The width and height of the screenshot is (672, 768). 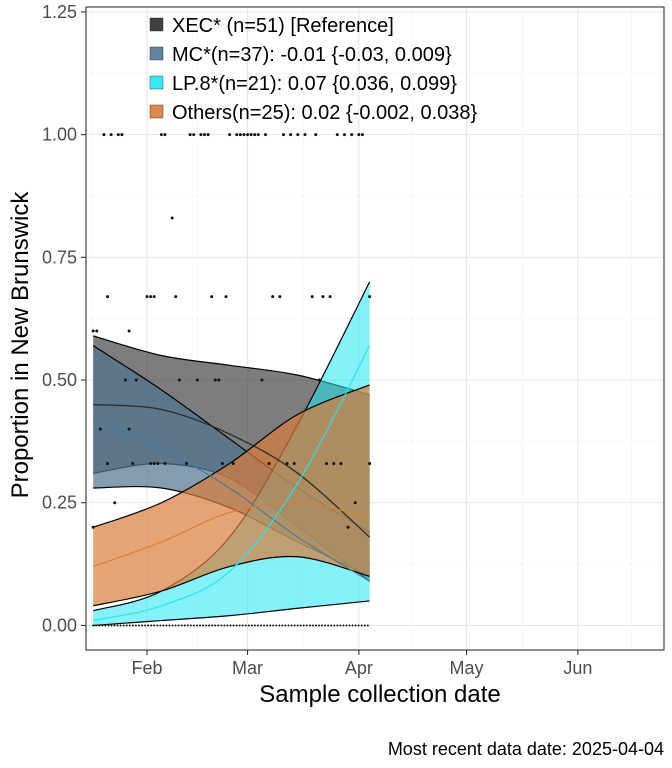 I want to click on legend-label: LP.8*(n=21): 0.07 {0.036, 0.099}, so click(x=314, y=84).